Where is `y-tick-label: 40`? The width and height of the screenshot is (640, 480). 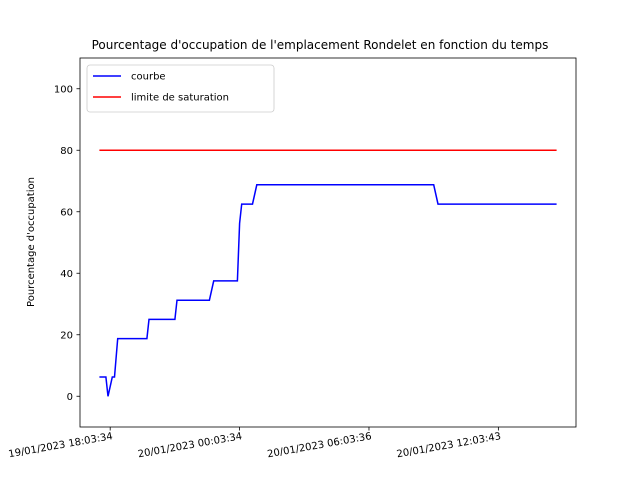
y-tick-label: 40 is located at coordinates (66, 274).